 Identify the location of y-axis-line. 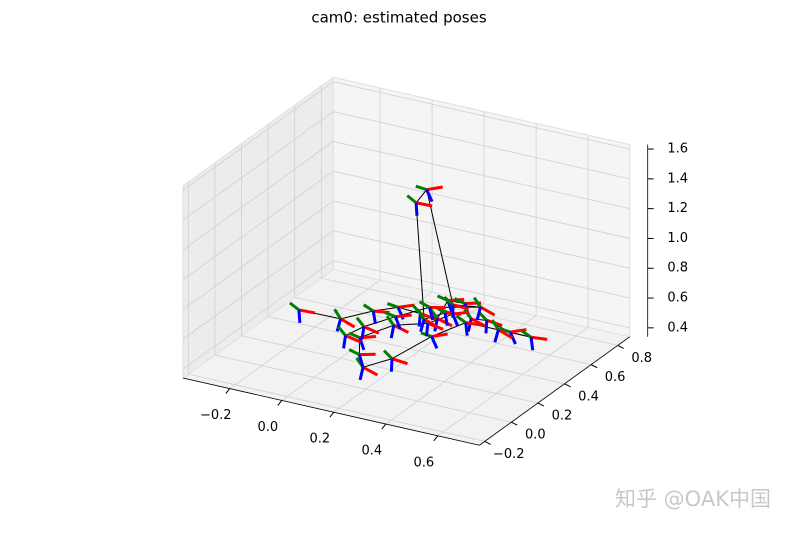
(554, 391).